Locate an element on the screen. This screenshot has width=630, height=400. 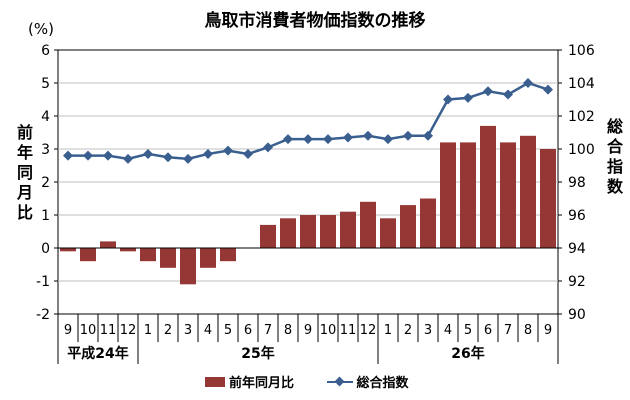
y-right-tick-label: 94 is located at coordinates (577, 249).